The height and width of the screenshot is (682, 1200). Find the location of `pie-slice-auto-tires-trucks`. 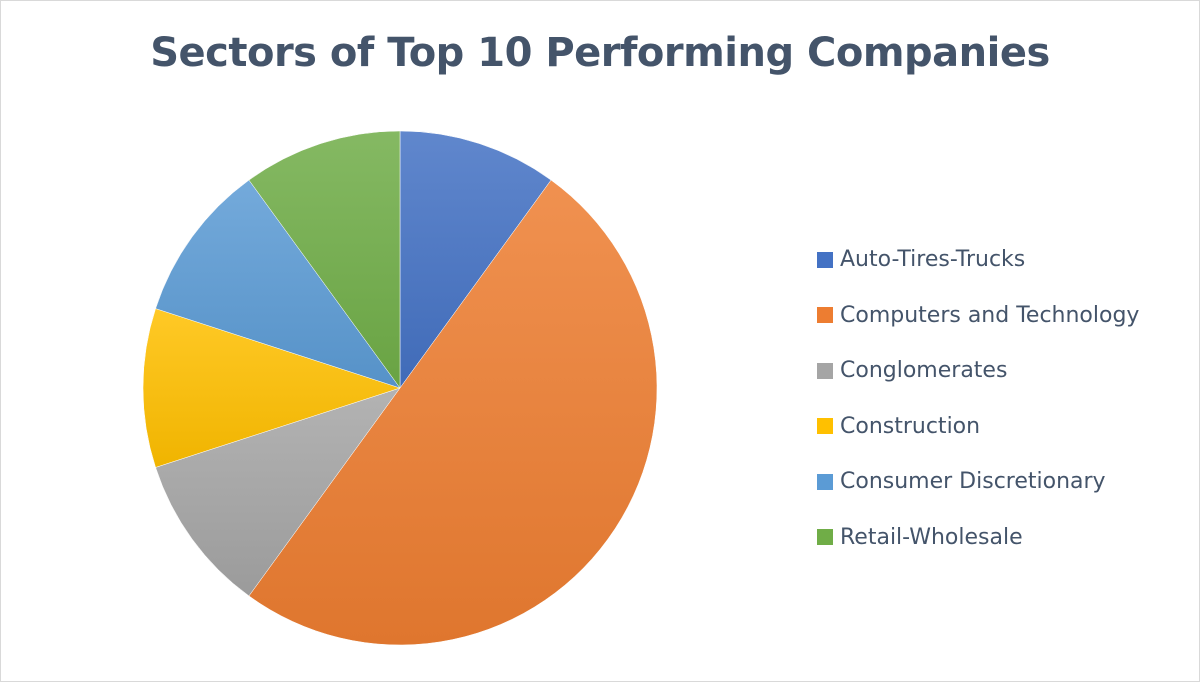

pie-slice-auto-tires-trucks is located at coordinates (475, 259).